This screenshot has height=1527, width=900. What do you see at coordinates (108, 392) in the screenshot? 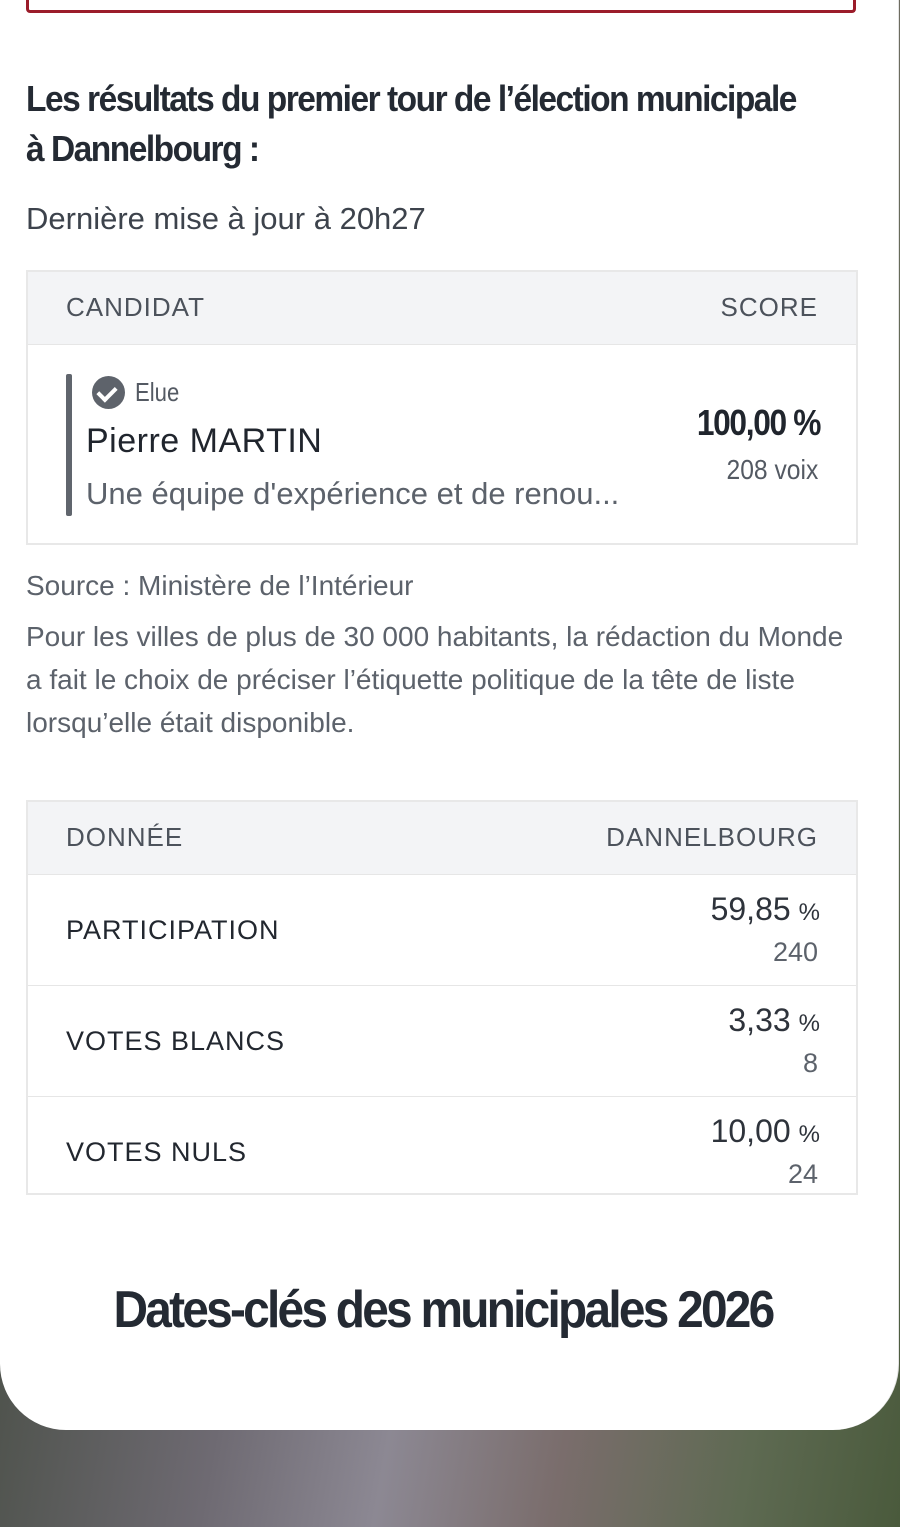
I see `check-circle-icon` at bounding box center [108, 392].